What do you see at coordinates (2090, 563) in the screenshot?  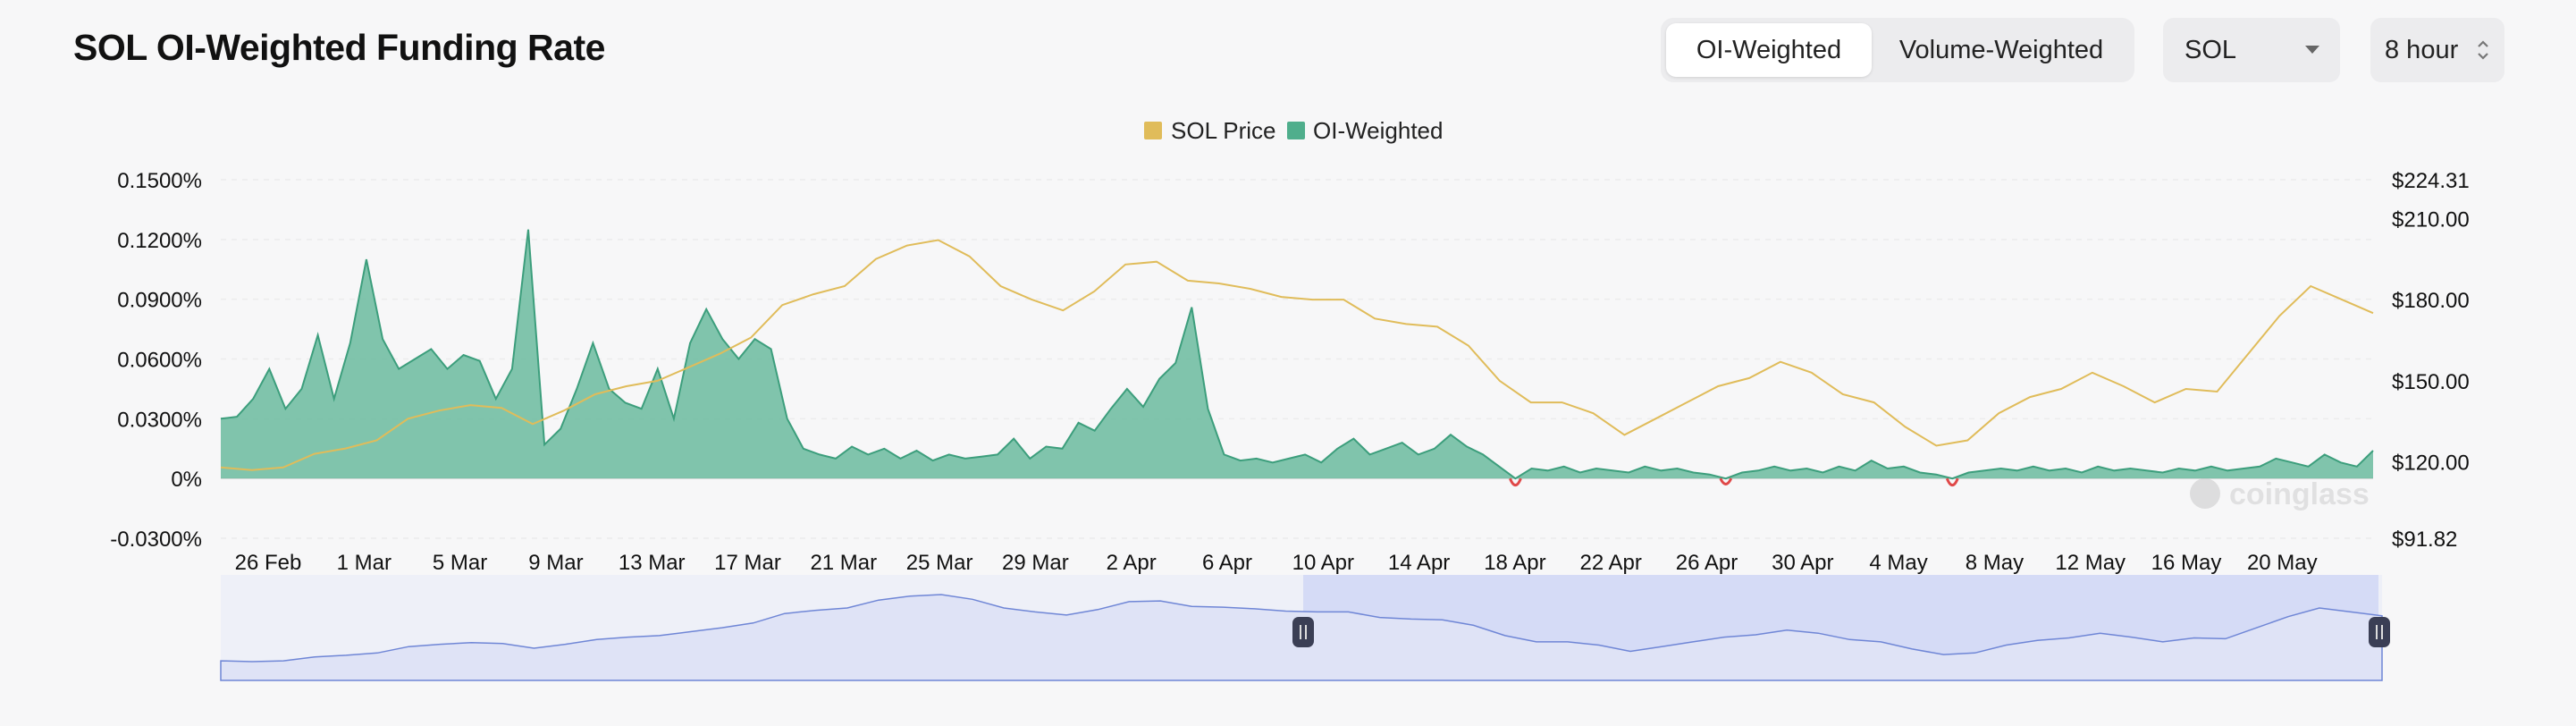 I see `x-tick-label: 12 May` at bounding box center [2090, 563].